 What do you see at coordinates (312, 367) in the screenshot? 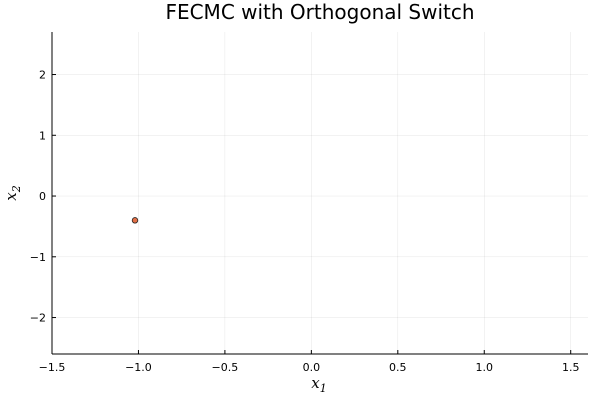
I see `x-tick-label: 0.0` at bounding box center [312, 367].